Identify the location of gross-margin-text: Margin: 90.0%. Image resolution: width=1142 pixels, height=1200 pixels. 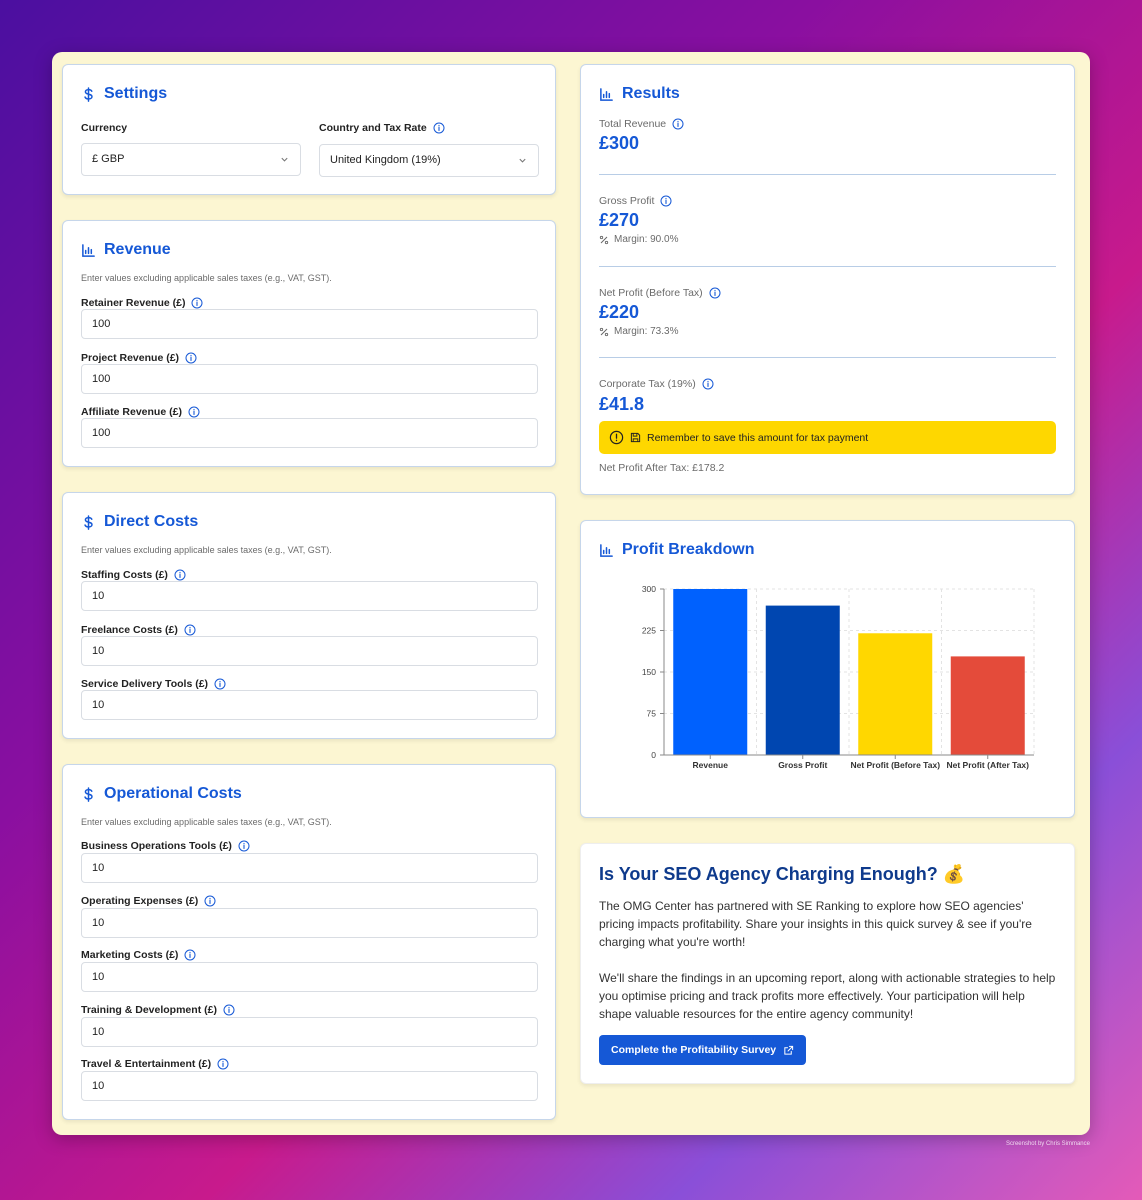
(646, 239).